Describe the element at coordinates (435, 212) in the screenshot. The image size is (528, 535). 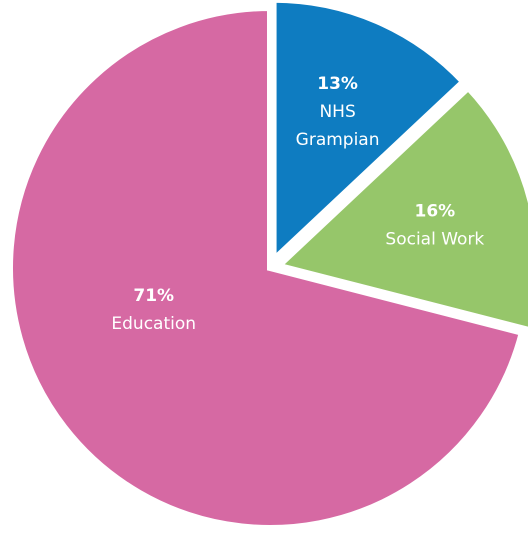
I see `slice-percent-label: 16%` at that location.